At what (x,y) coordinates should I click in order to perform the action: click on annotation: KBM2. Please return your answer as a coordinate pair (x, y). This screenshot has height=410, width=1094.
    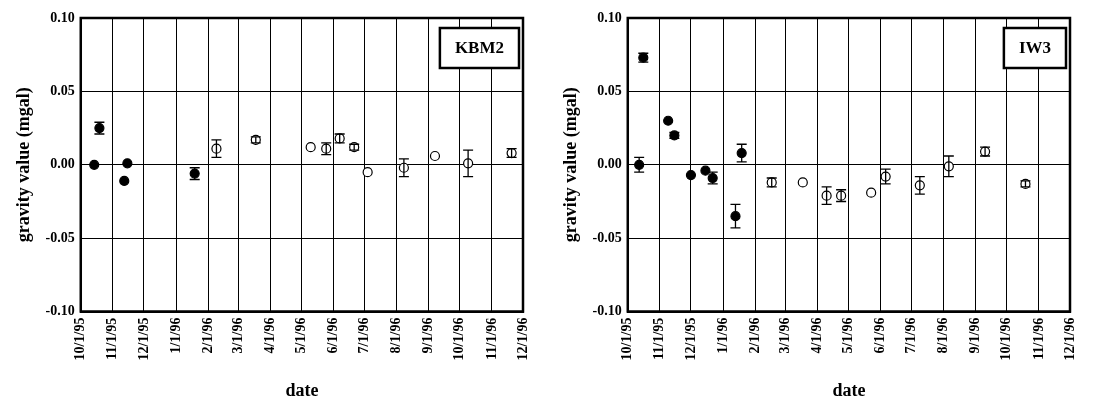
    Looking at the image, I should click on (479, 48).